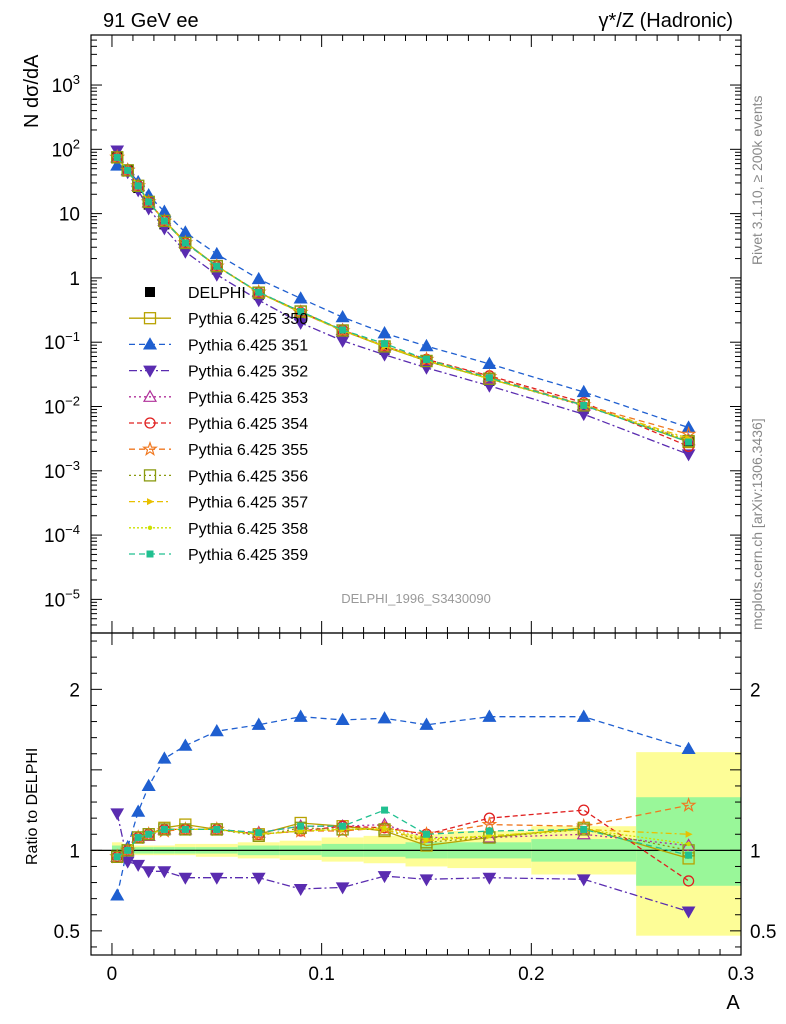  What do you see at coordinates (32, 806) in the screenshot?
I see `ratio-ylabel: Ratio to DELPHI` at bounding box center [32, 806].